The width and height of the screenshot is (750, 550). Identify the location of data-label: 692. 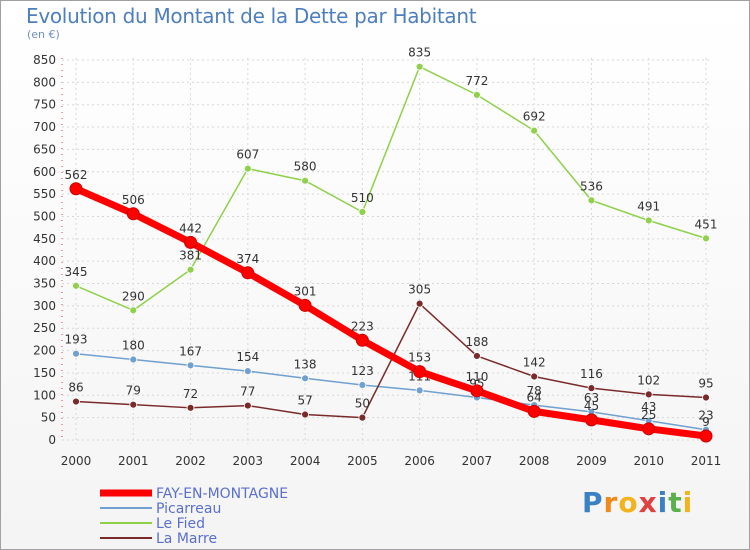
(534, 117).